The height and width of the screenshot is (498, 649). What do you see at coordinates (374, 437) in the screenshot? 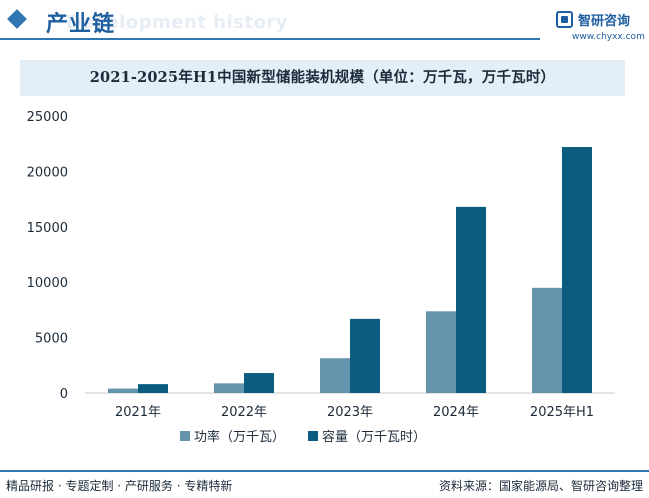
I see `legend-label: 容量（万千瓦时）` at bounding box center [374, 437].